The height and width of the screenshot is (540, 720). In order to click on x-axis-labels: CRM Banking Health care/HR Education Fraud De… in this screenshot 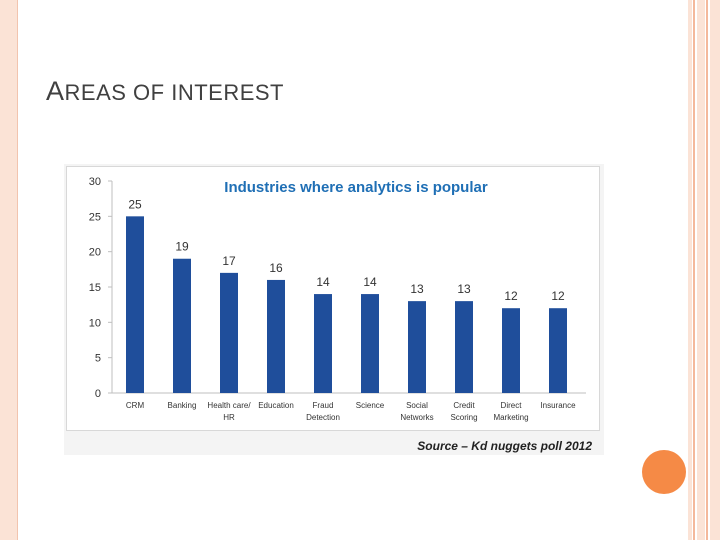, I will do `click(351, 411)`.